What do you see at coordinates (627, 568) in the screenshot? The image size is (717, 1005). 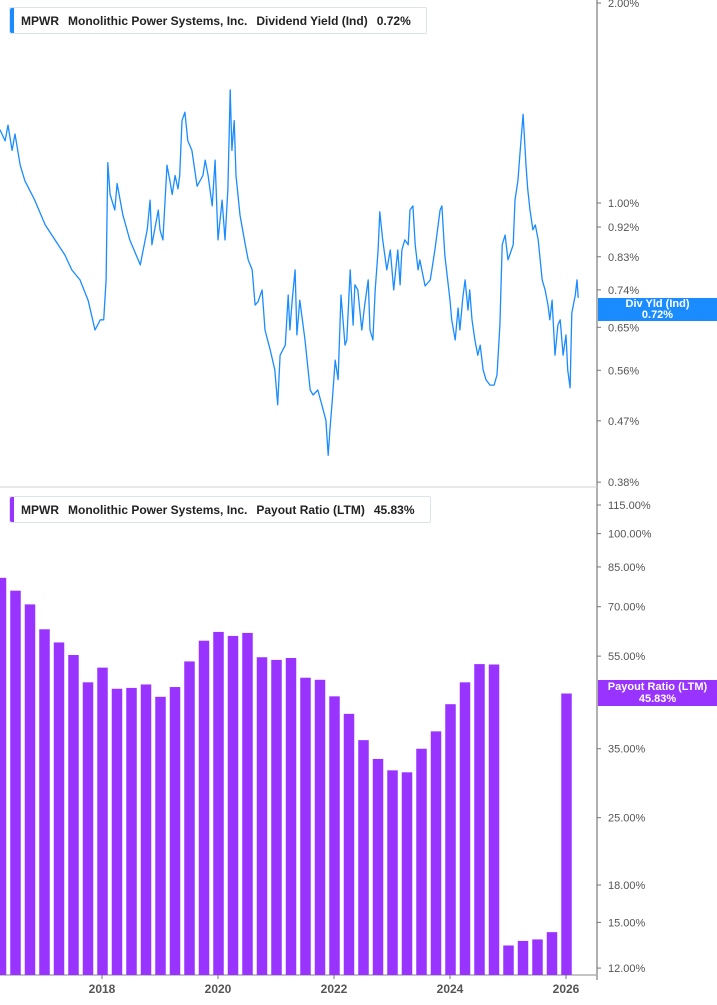 I see `bottom-y-tick-label: 85.00%` at bounding box center [627, 568].